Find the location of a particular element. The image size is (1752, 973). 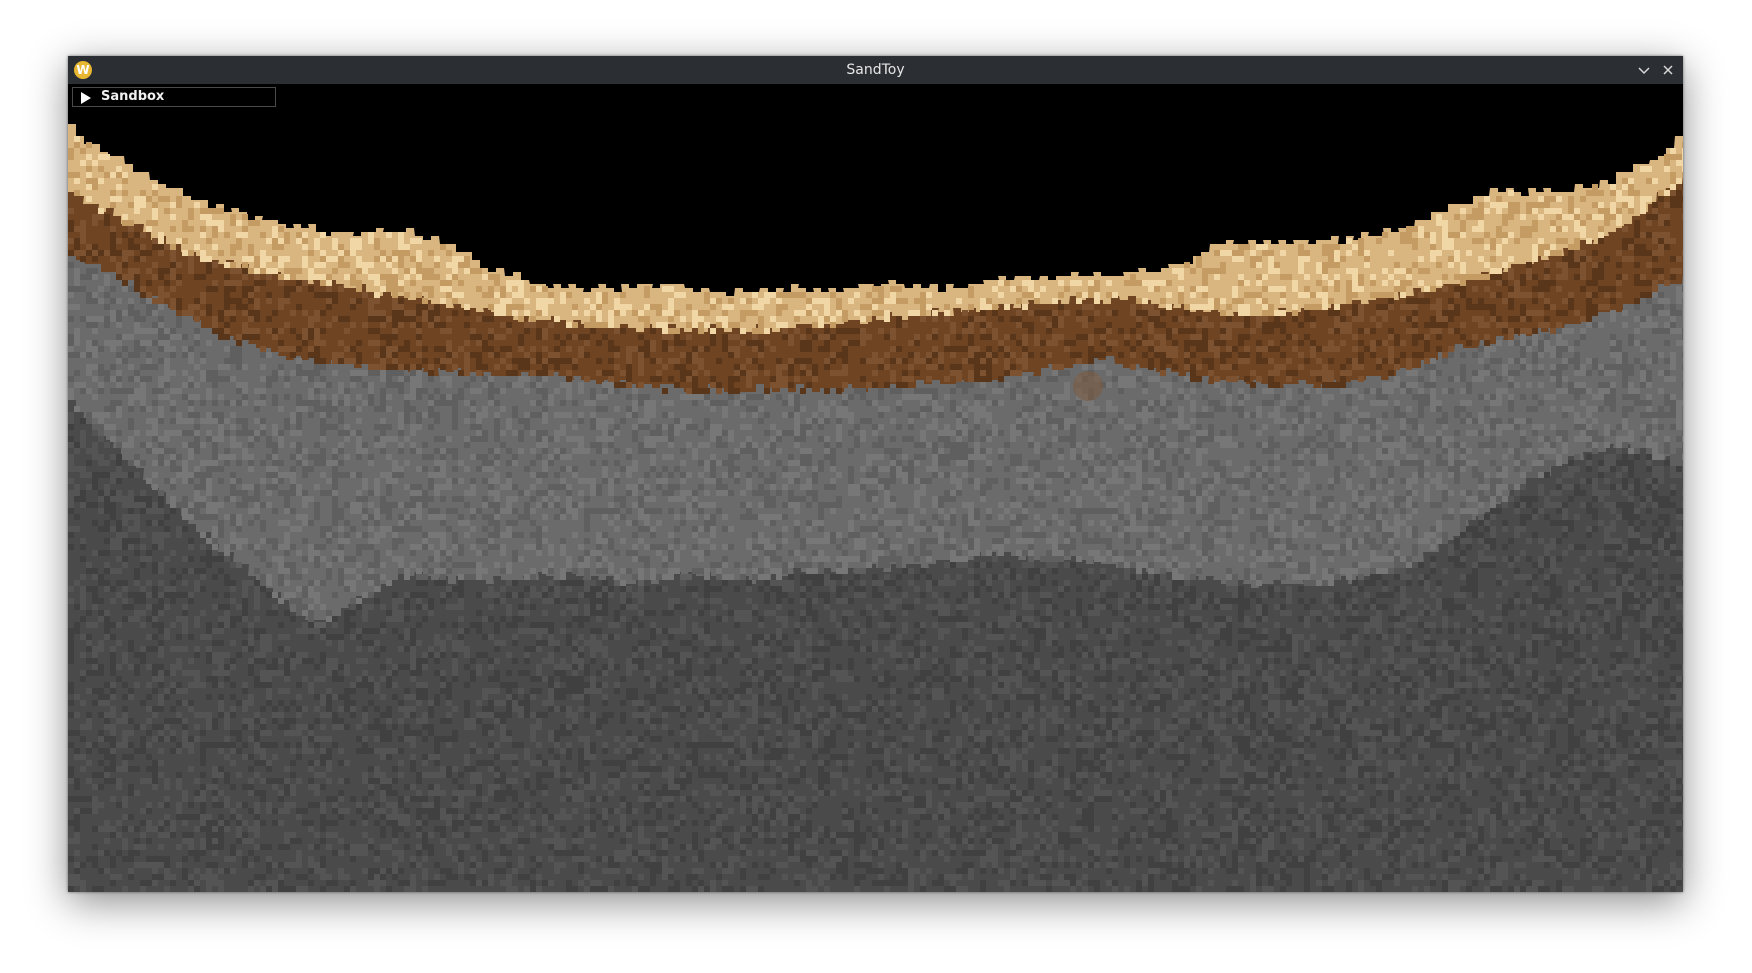

window-title: SandToy is located at coordinates (875, 70).